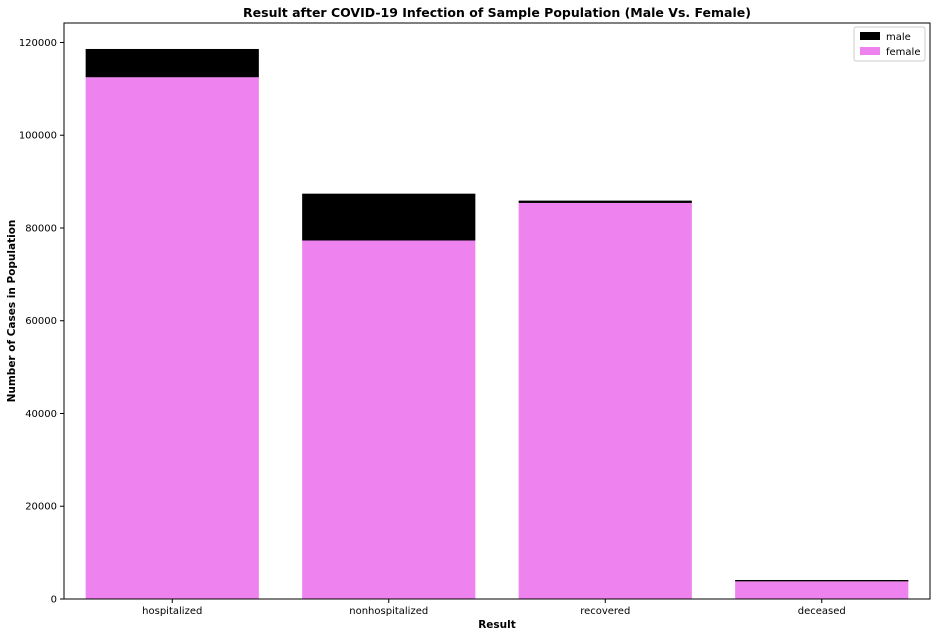  What do you see at coordinates (172, 611) in the screenshot?
I see `x-tick-label: hospitalized` at bounding box center [172, 611].